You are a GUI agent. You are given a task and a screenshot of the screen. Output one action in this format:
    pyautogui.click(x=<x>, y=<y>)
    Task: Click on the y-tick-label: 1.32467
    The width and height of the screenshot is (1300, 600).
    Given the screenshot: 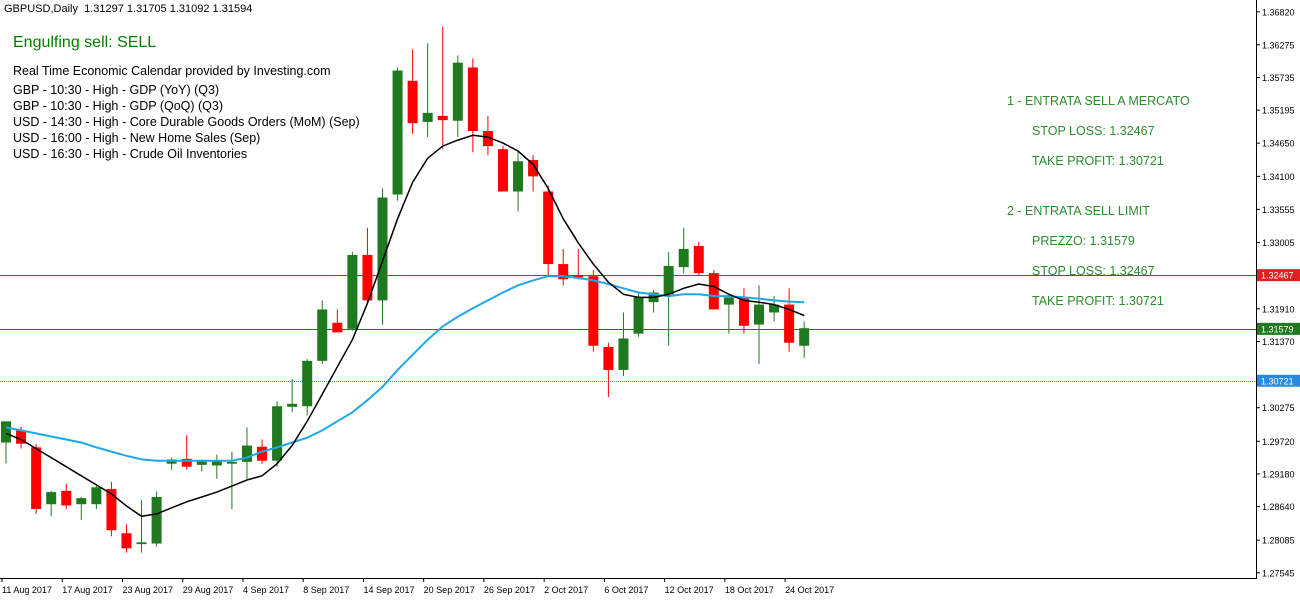 What is the action you would take?
    pyautogui.click(x=1277, y=276)
    